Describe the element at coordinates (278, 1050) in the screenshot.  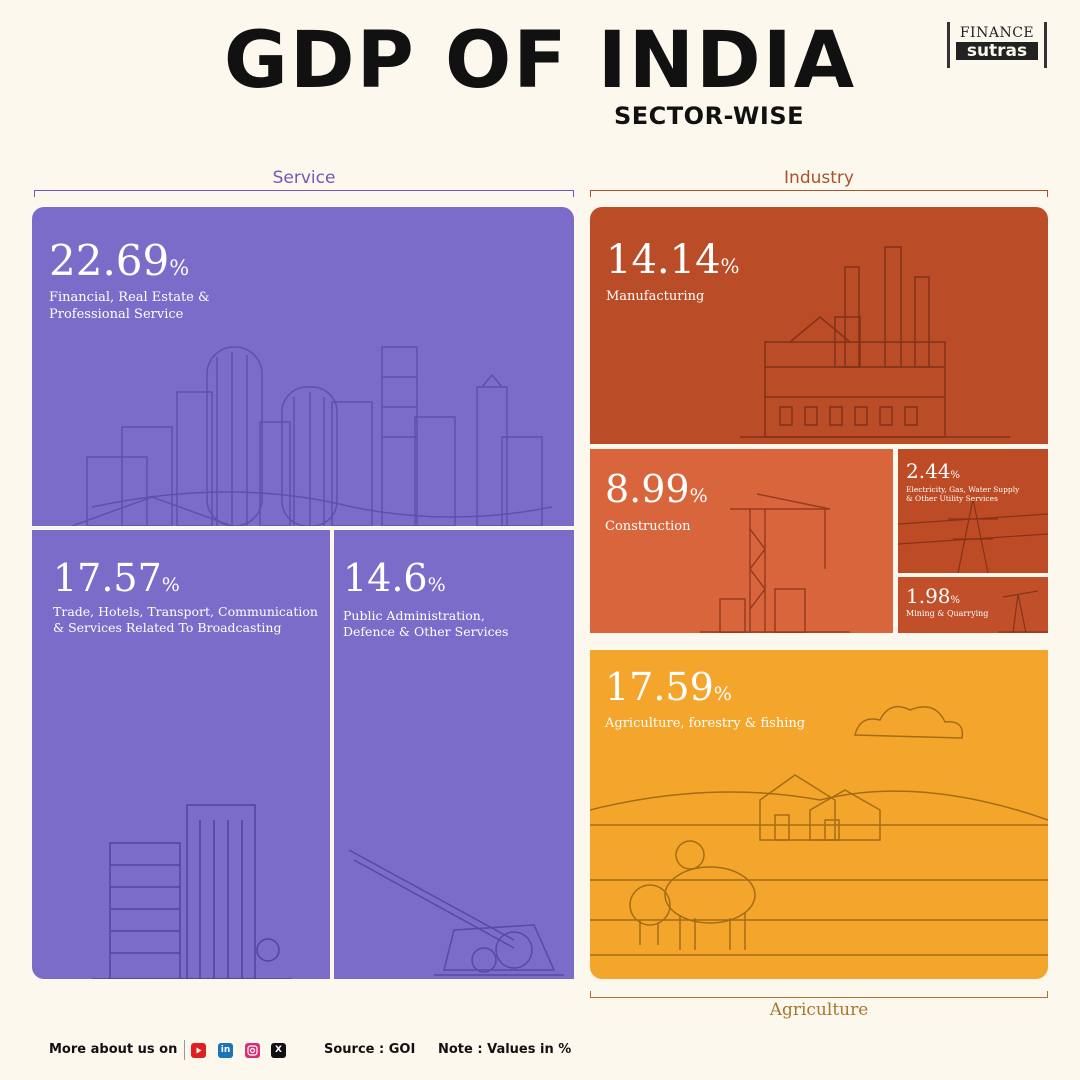
I see `x-icon: X` at that location.